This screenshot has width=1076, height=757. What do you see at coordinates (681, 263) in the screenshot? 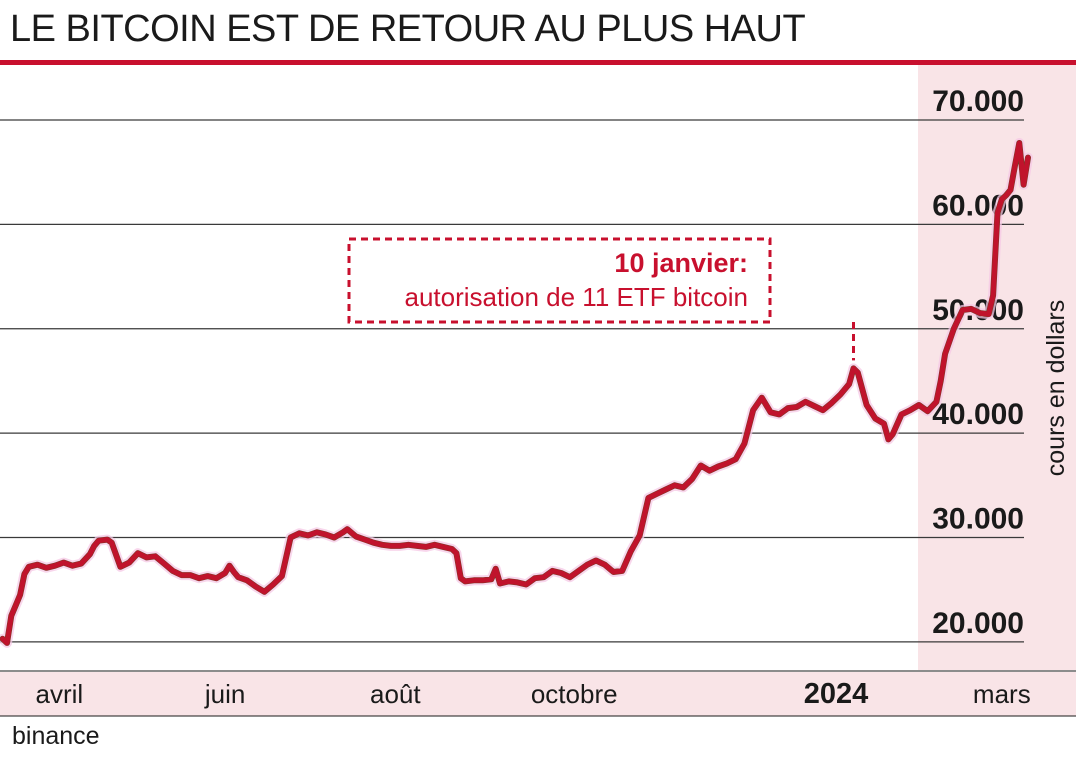
I see `annotation-title: 10 janvier:` at bounding box center [681, 263].